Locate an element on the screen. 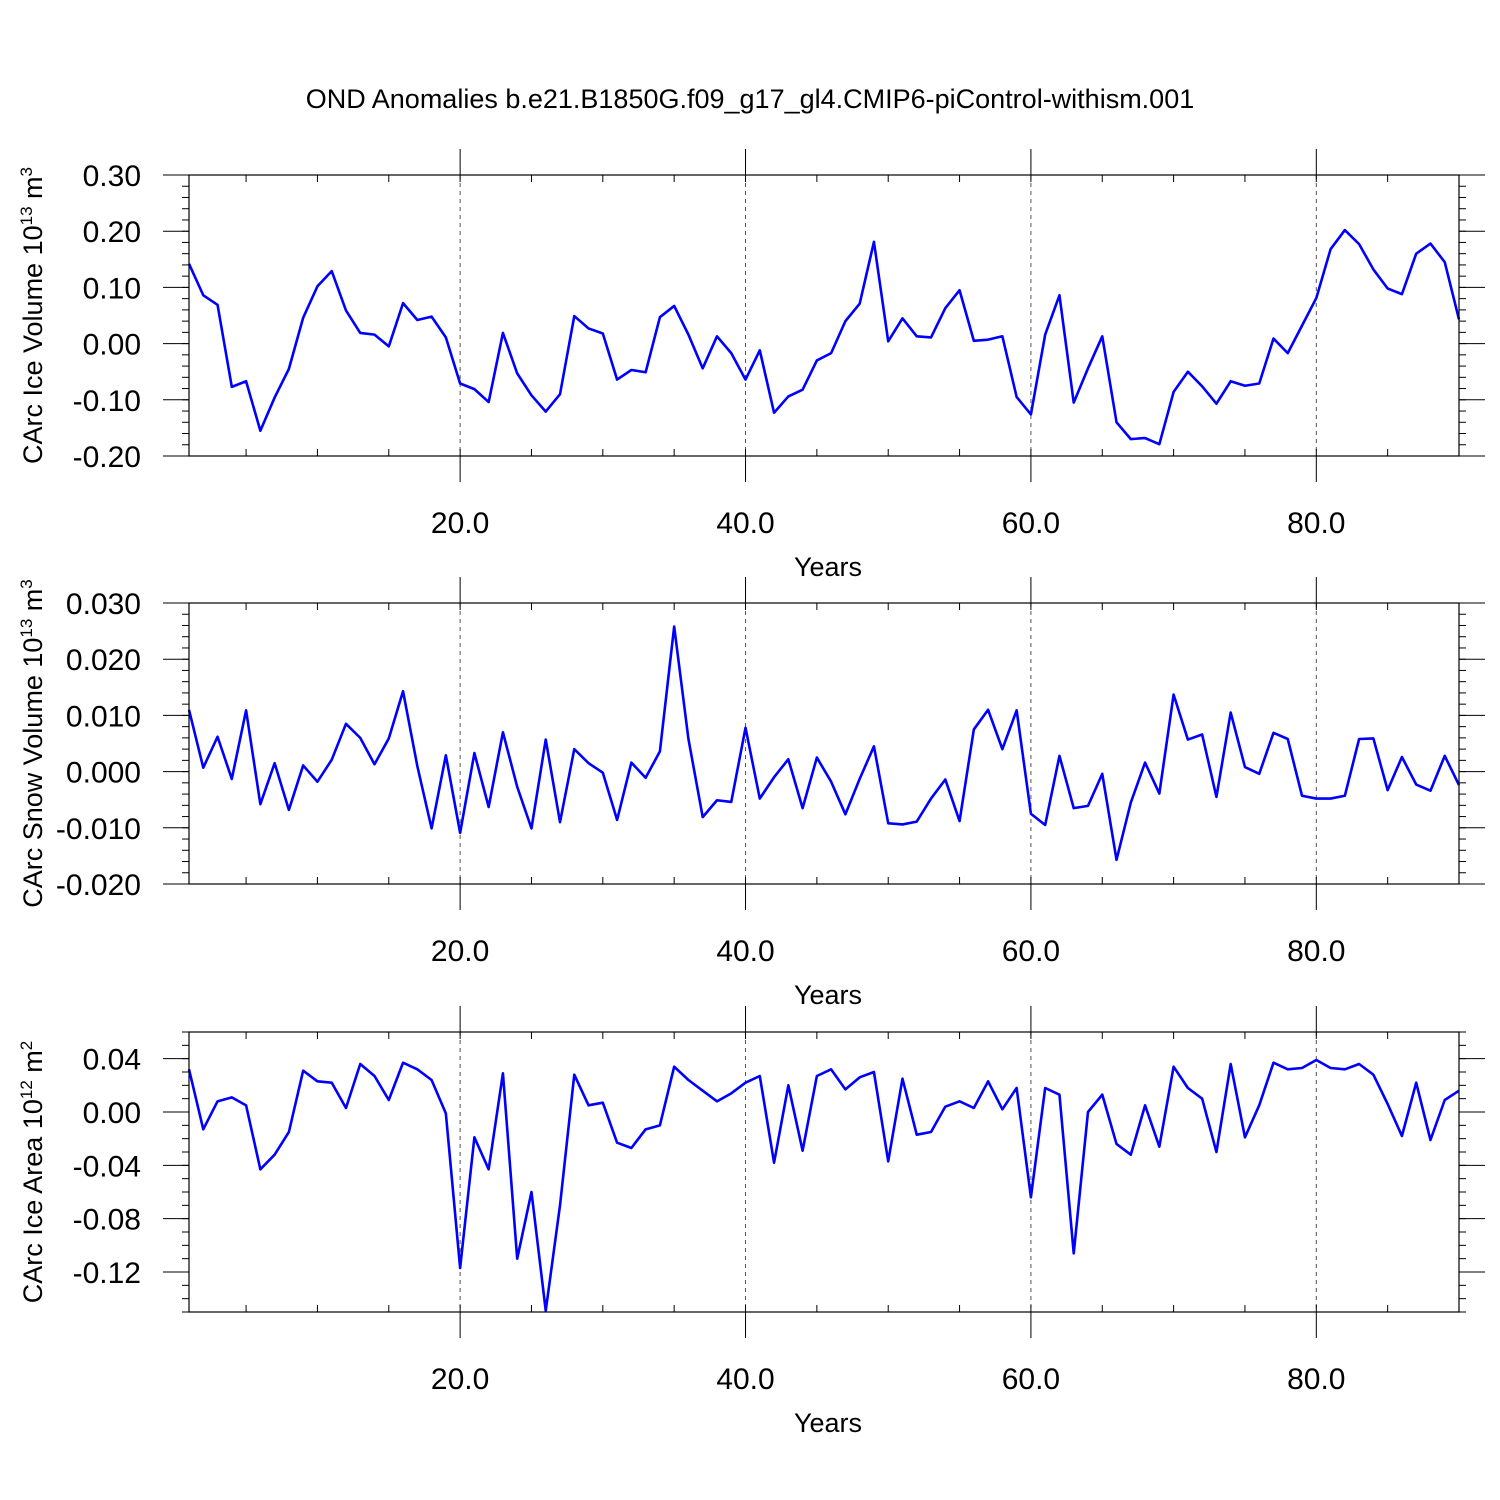 The image size is (1500, 1500). y-tick-label: 0.020 is located at coordinates (103, 660).